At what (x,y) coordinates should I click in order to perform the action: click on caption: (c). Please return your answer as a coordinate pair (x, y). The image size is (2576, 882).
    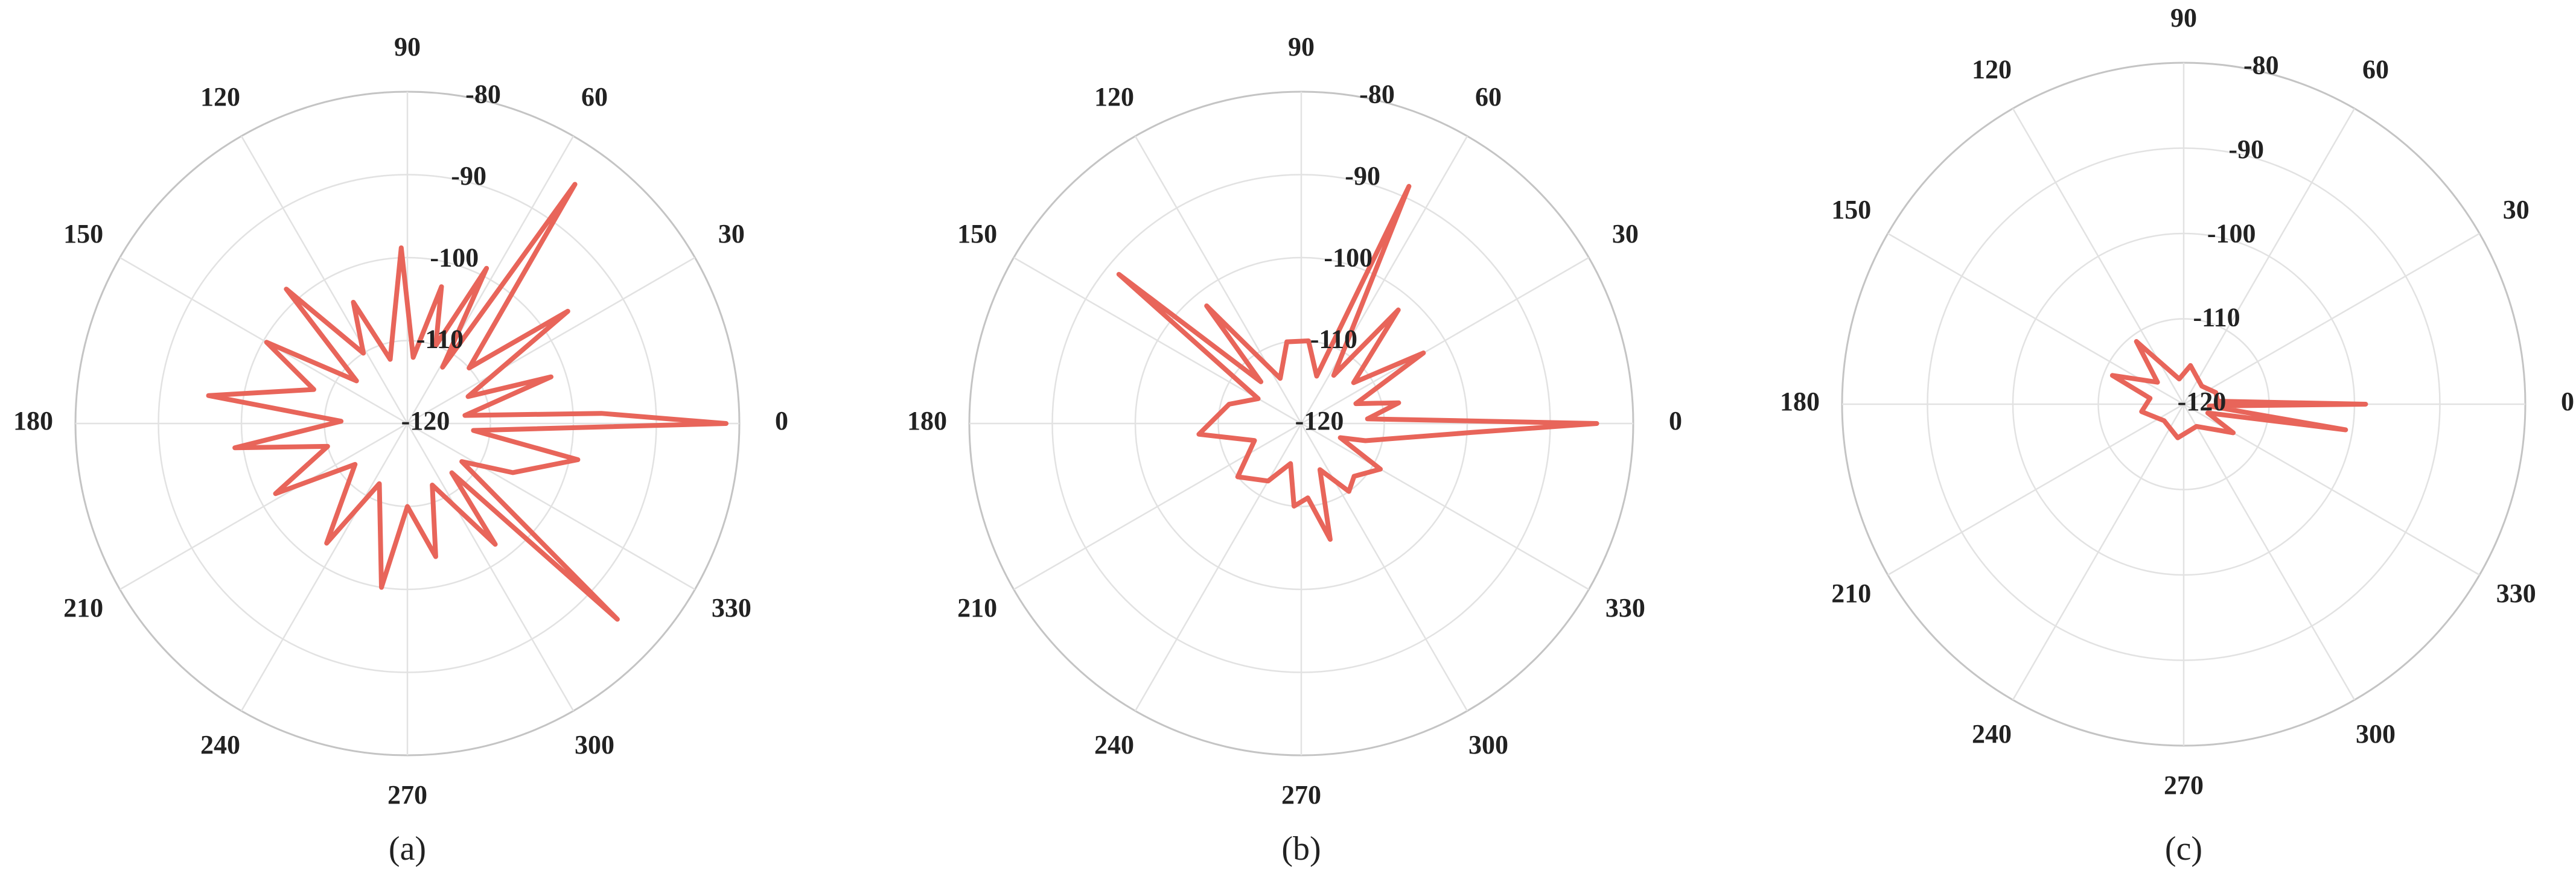
    Looking at the image, I should click on (2183, 849).